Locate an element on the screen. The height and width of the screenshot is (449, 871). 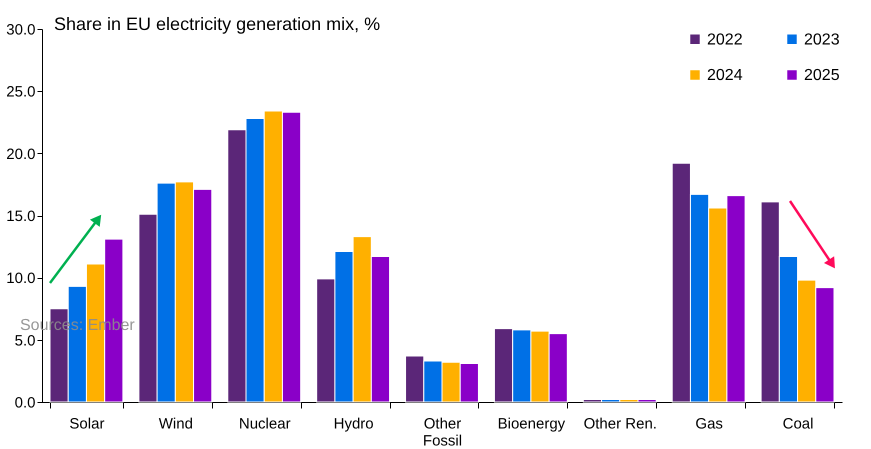
x-tick-label: Other Ren. is located at coordinates (620, 424).